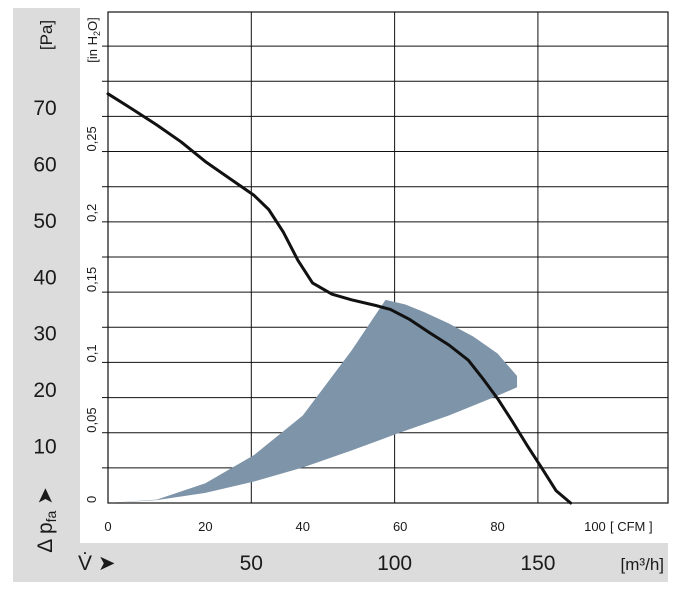 This screenshot has width=680, height=593. What do you see at coordinates (537, 563) in the screenshot?
I see `m3h-tick-label: 150` at bounding box center [537, 563].